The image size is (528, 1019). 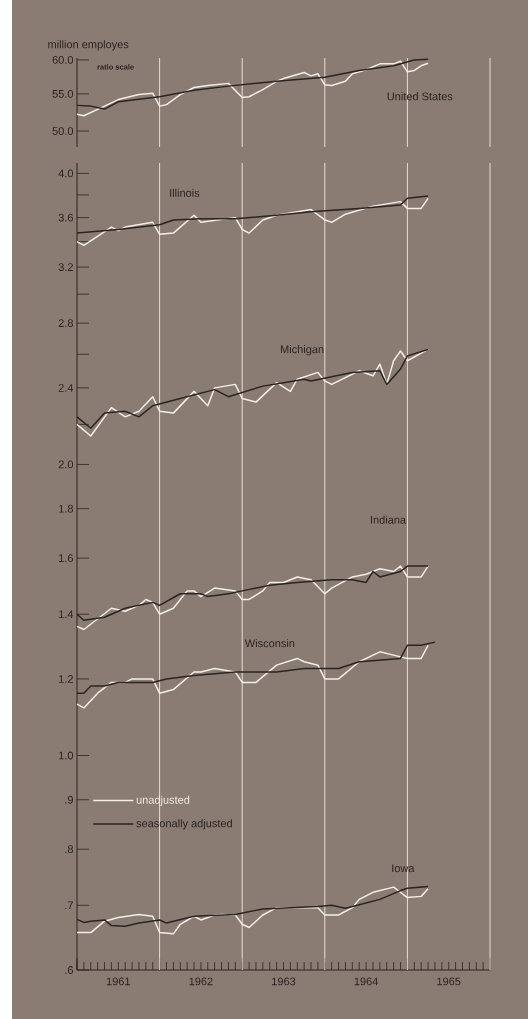 What do you see at coordinates (65, 267) in the screenshot?
I see `y-tick-label: 3.2` at bounding box center [65, 267].